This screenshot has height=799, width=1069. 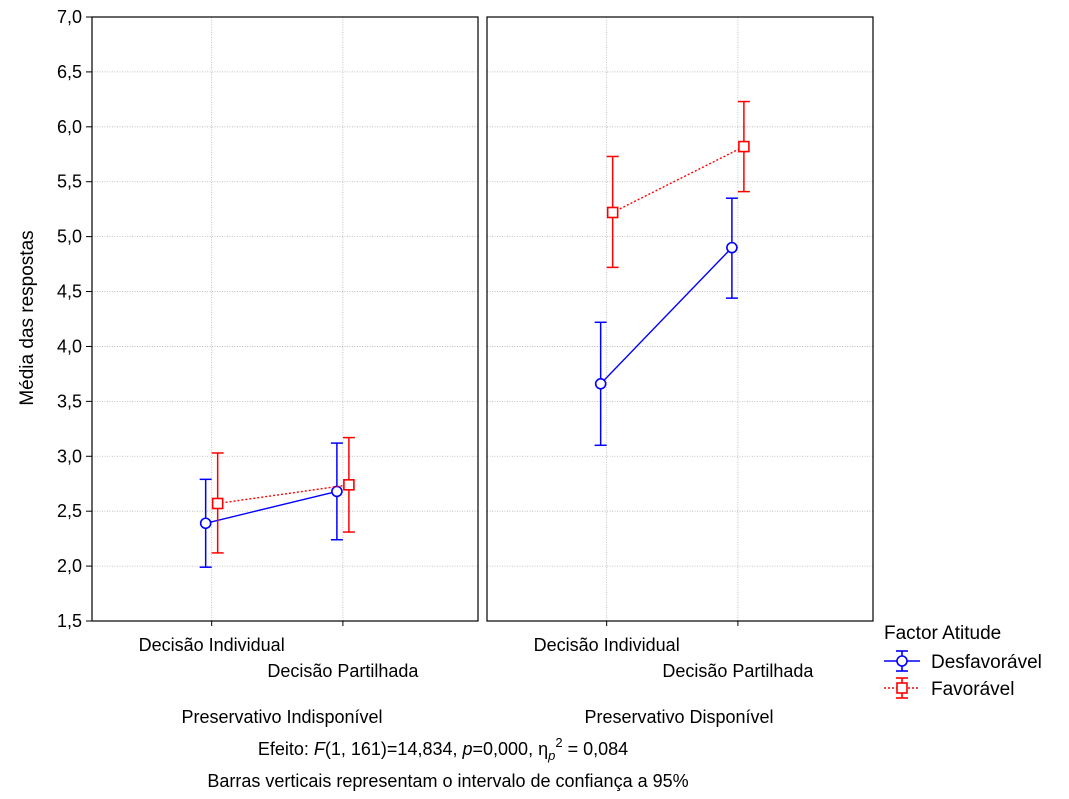 I want to click on effect-f-value: (1, 161)=14,834,, so click(x=394, y=749).